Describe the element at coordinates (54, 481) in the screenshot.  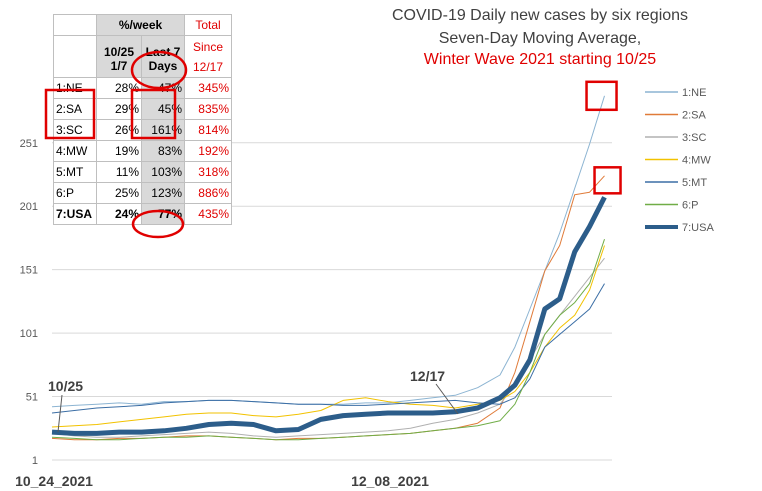
I see `x-tick-label: 10_24_2021` at that location.